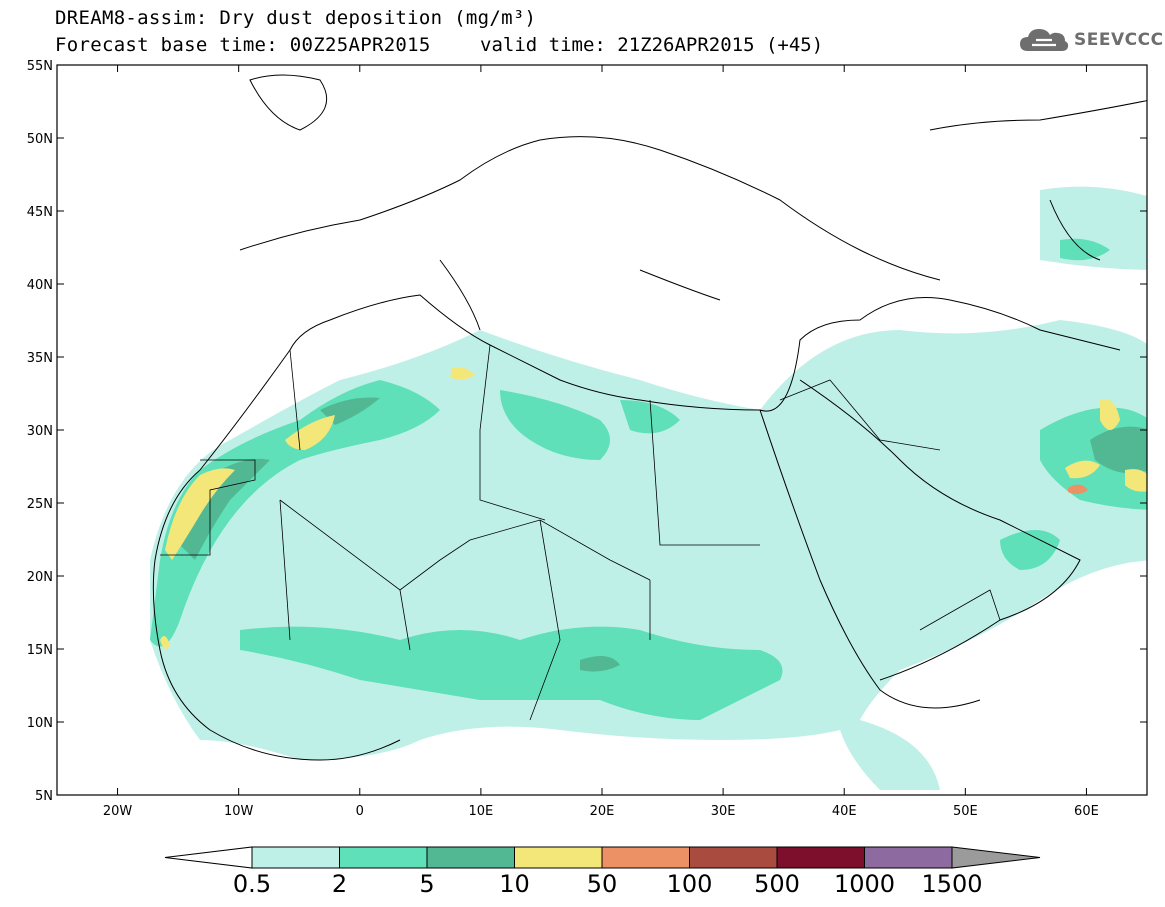  I want to click on colorbar-threshold-label: 50, so click(602, 884).